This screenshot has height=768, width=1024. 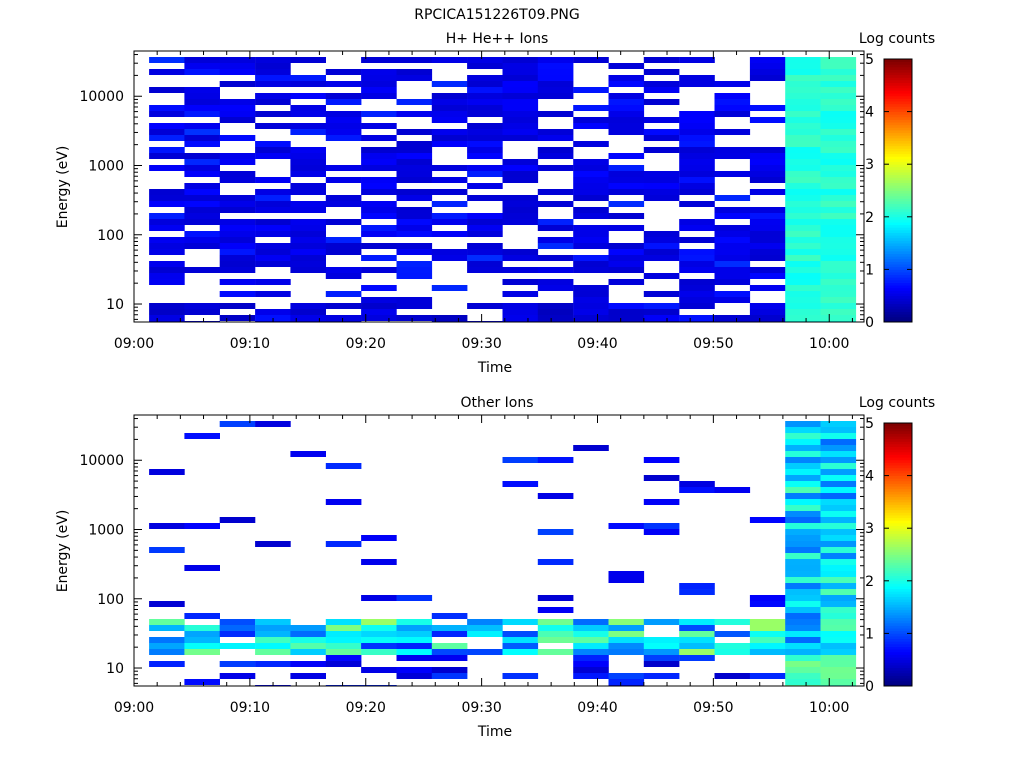 I want to click on colorbar: 0 1 2 3 4 5, so click(x=889, y=191).